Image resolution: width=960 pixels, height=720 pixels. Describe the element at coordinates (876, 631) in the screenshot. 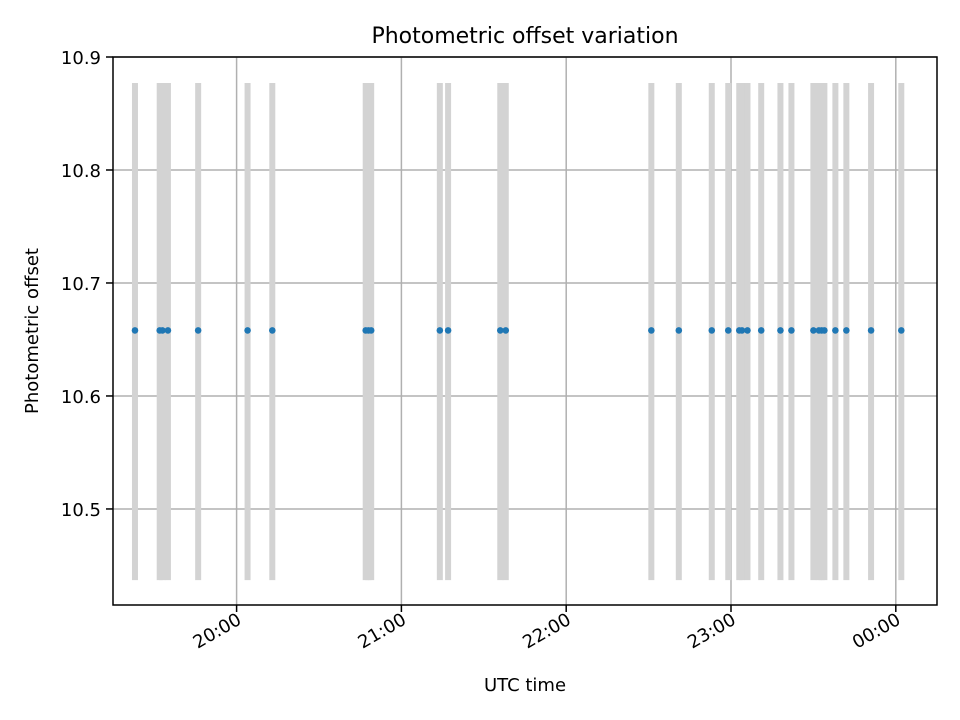

I see `x-tick-label: 00:00` at that location.